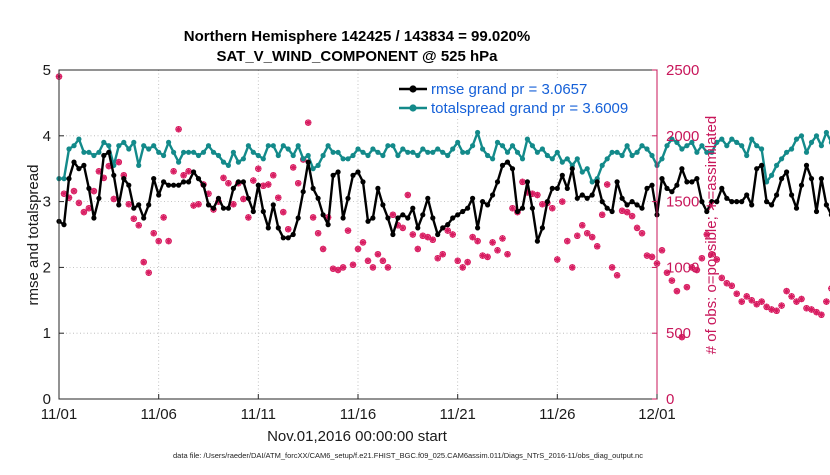 Image resolution: width=830 pixels, height=475 pixels. What do you see at coordinates (682, 202) in the screenshot?
I see `y-tick-label-right: 1500` at bounding box center [682, 202].